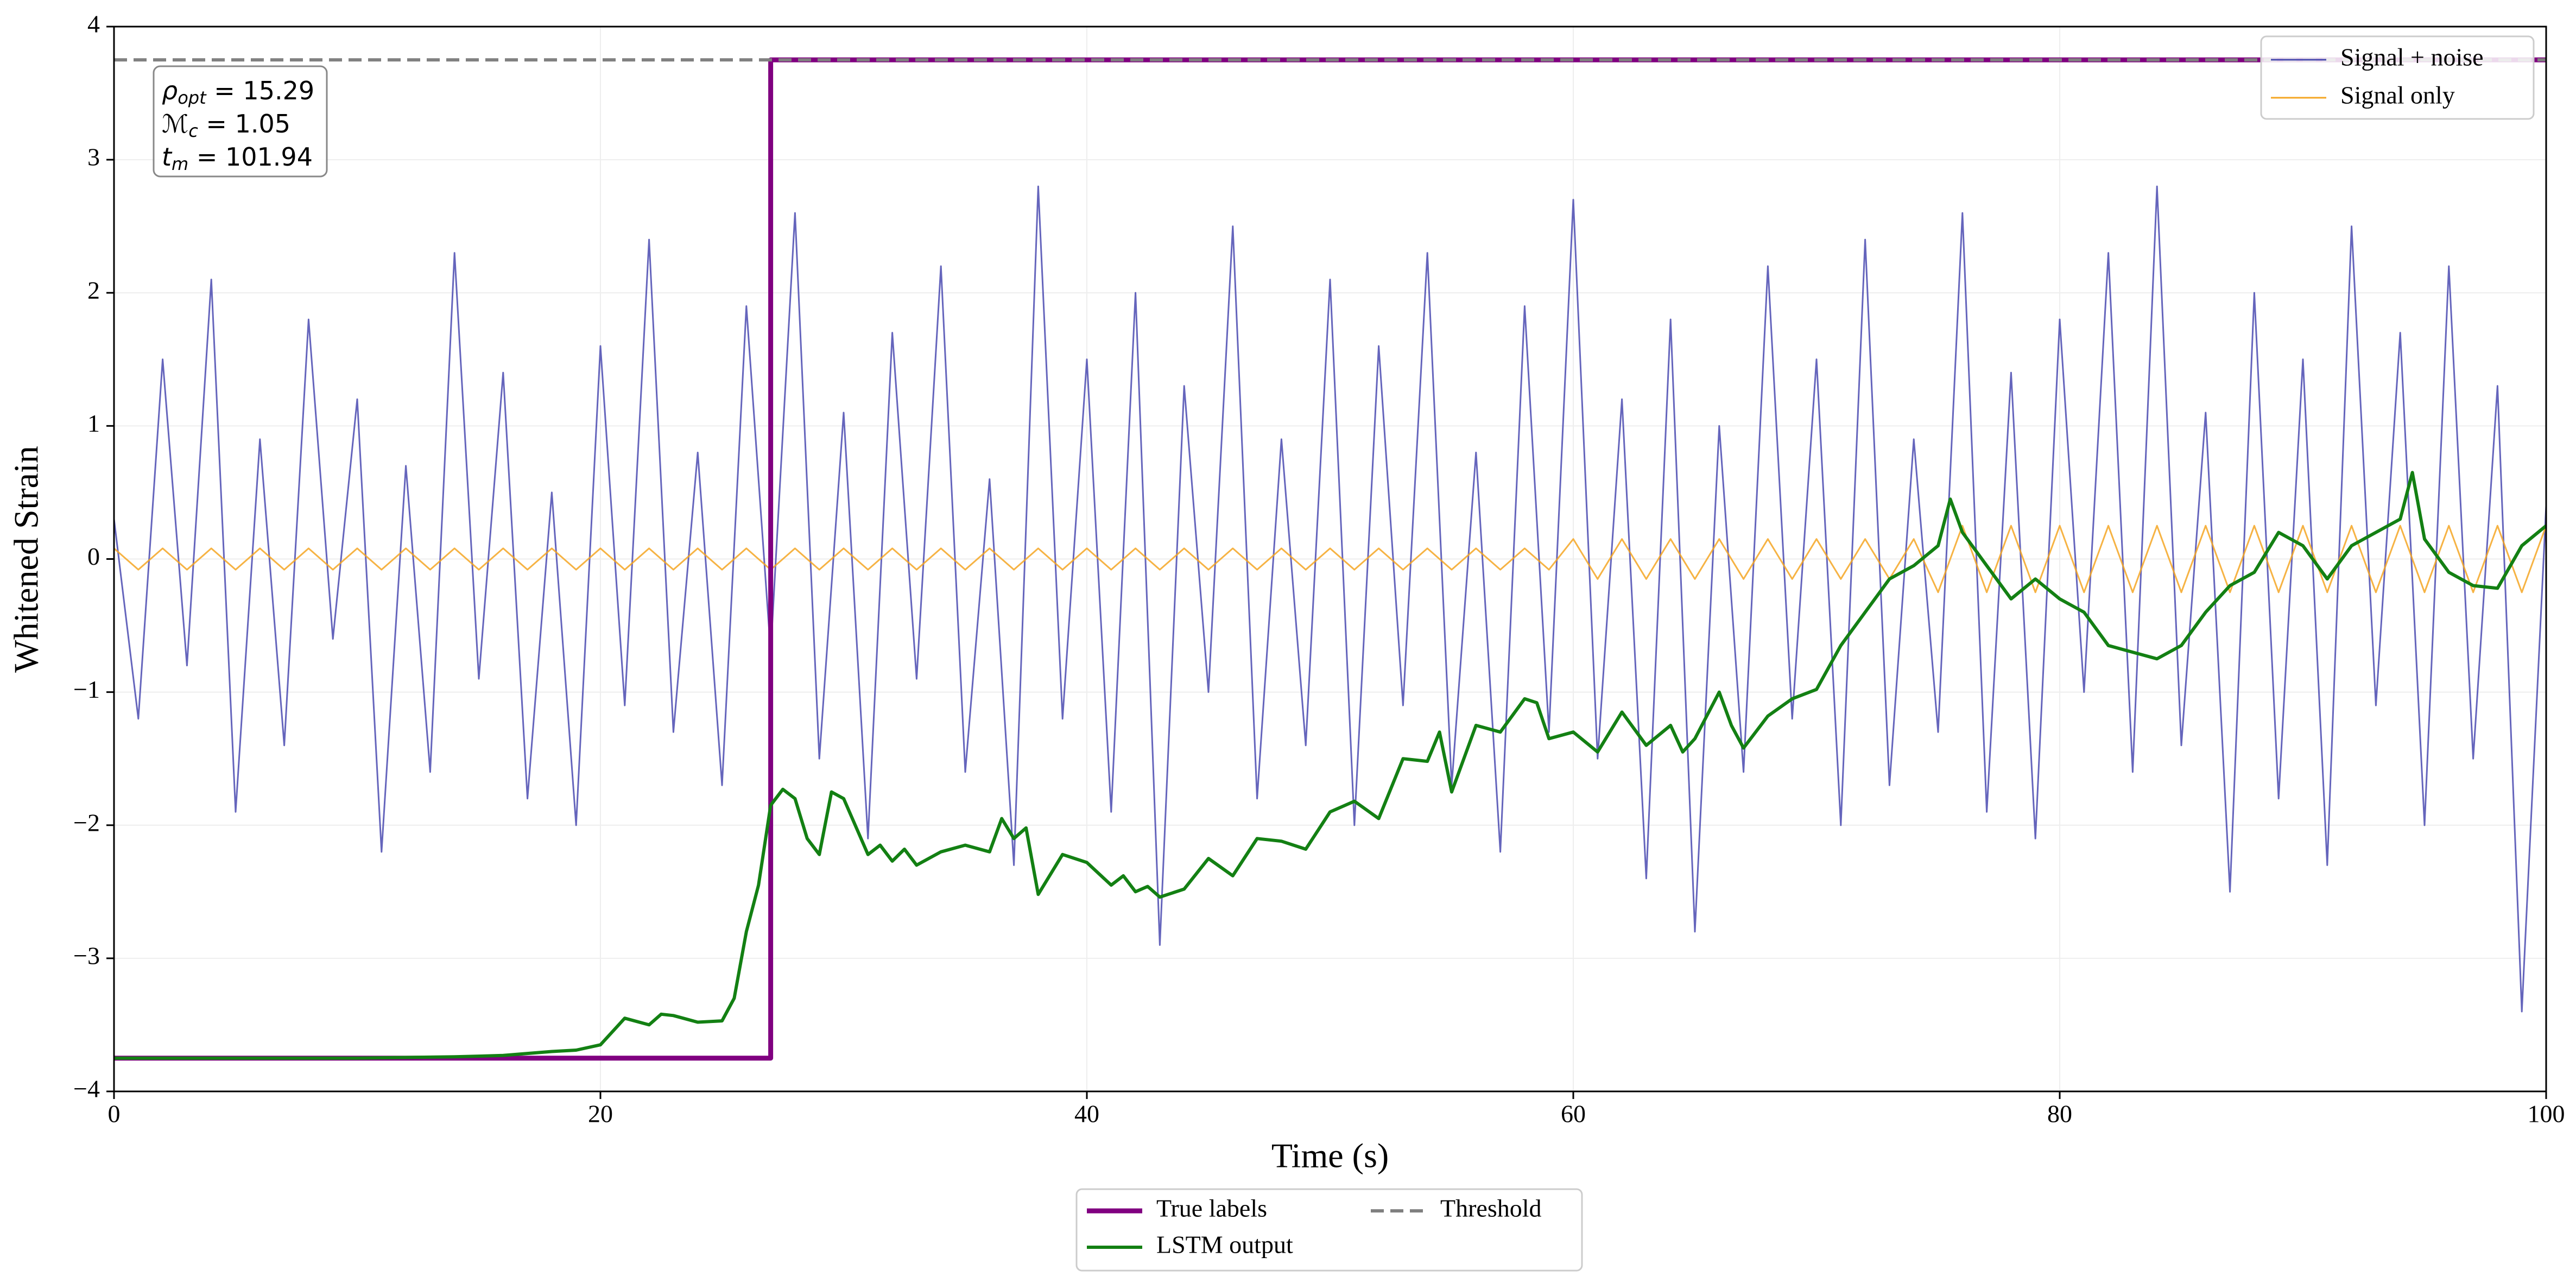 The image size is (2576, 1282). What do you see at coordinates (2546, 1114) in the screenshot?
I see `x-tick-label: 100` at bounding box center [2546, 1114].